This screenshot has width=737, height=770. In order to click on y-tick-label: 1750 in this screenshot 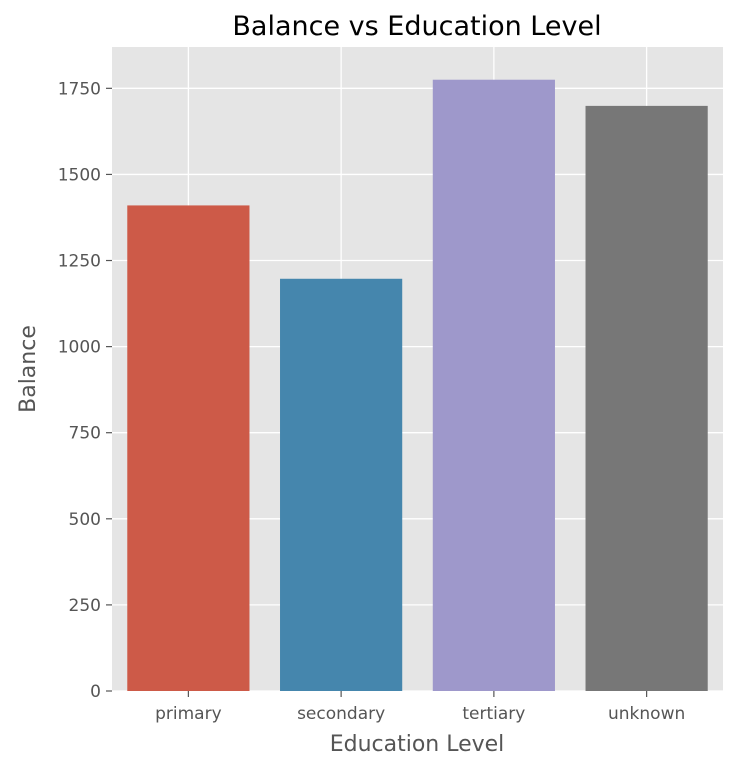, I will do `click(79, 89)`.